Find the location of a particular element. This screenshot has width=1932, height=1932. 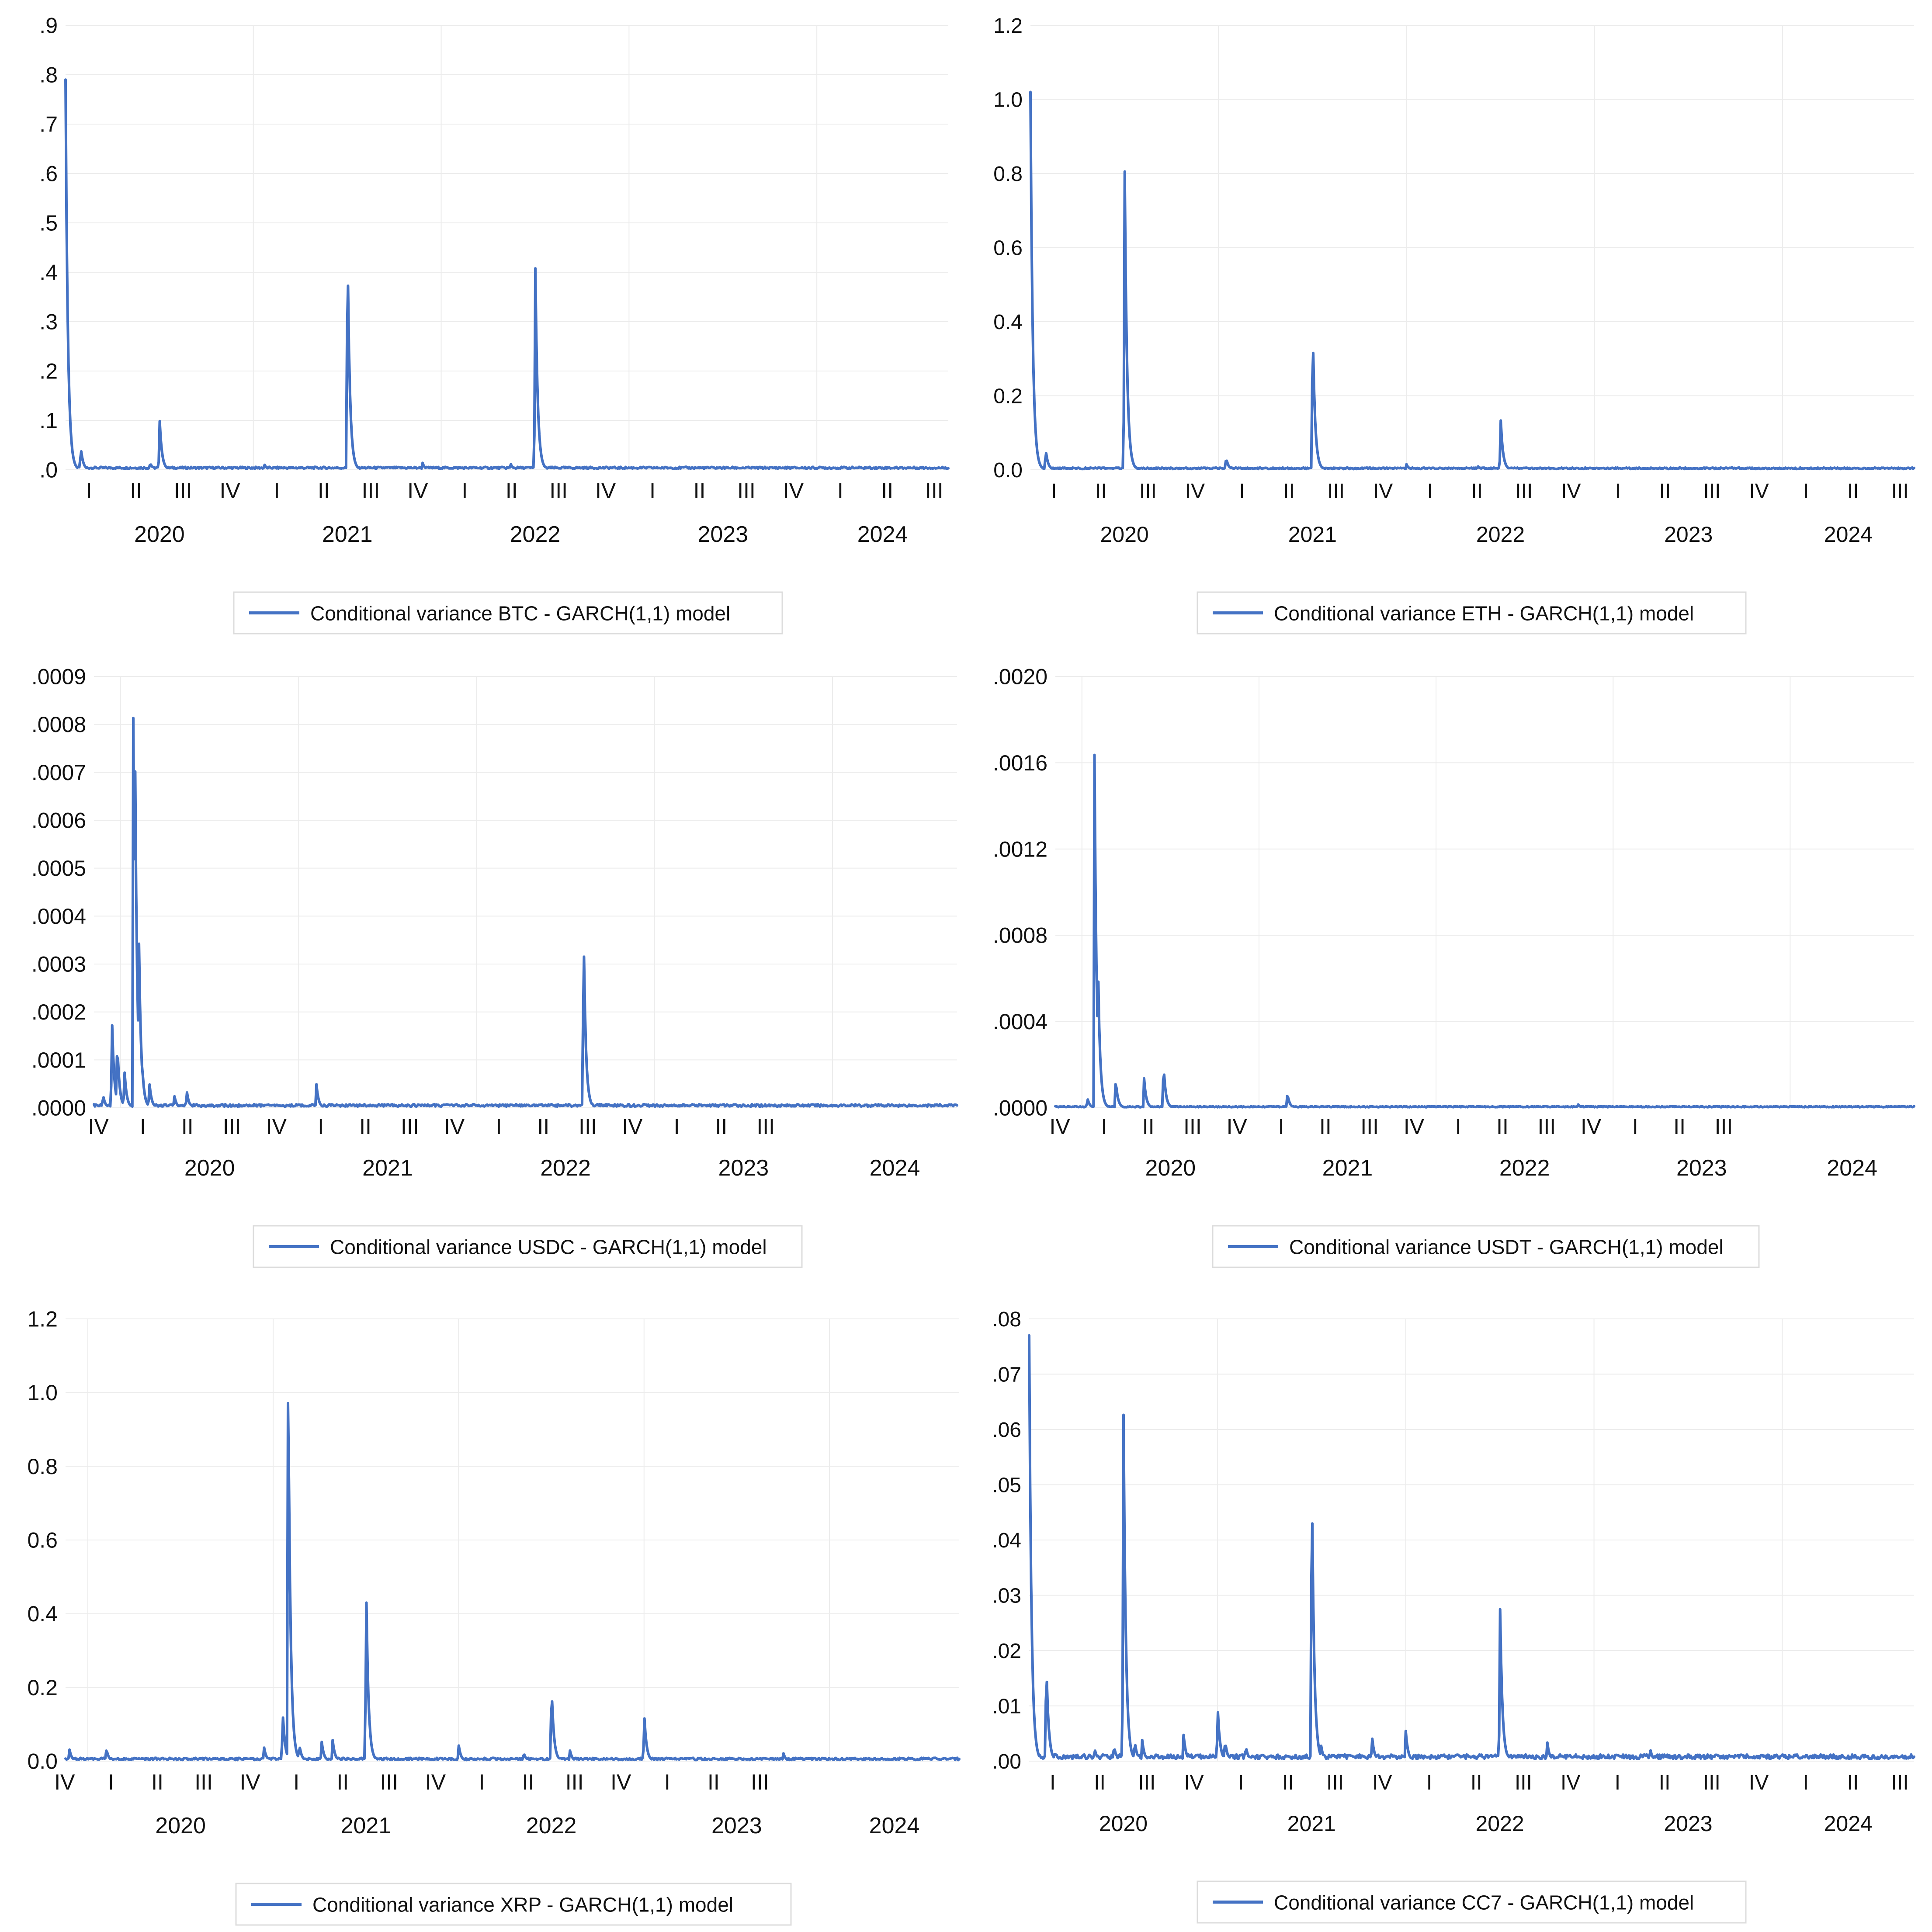

series-line-eth is located at coordinates (1472, 280).